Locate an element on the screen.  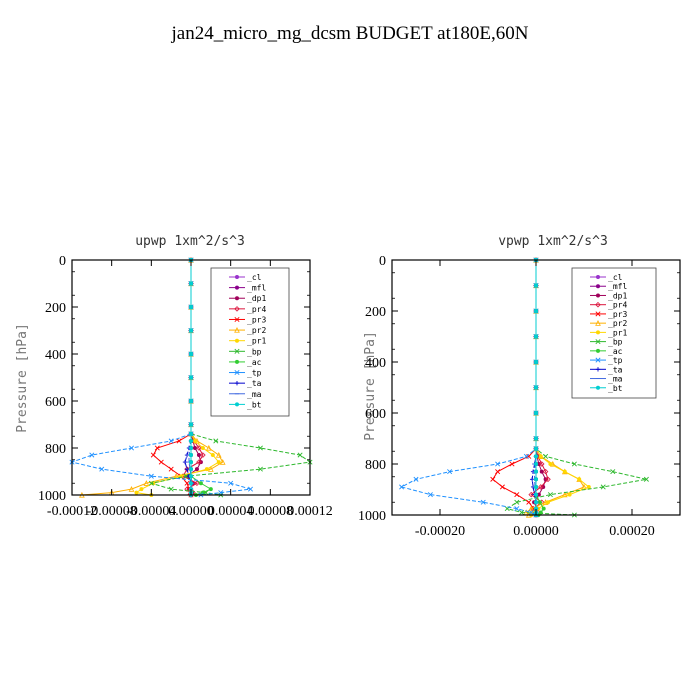
x-tick-label: -0.00004 is located at coordinates (151, 511).